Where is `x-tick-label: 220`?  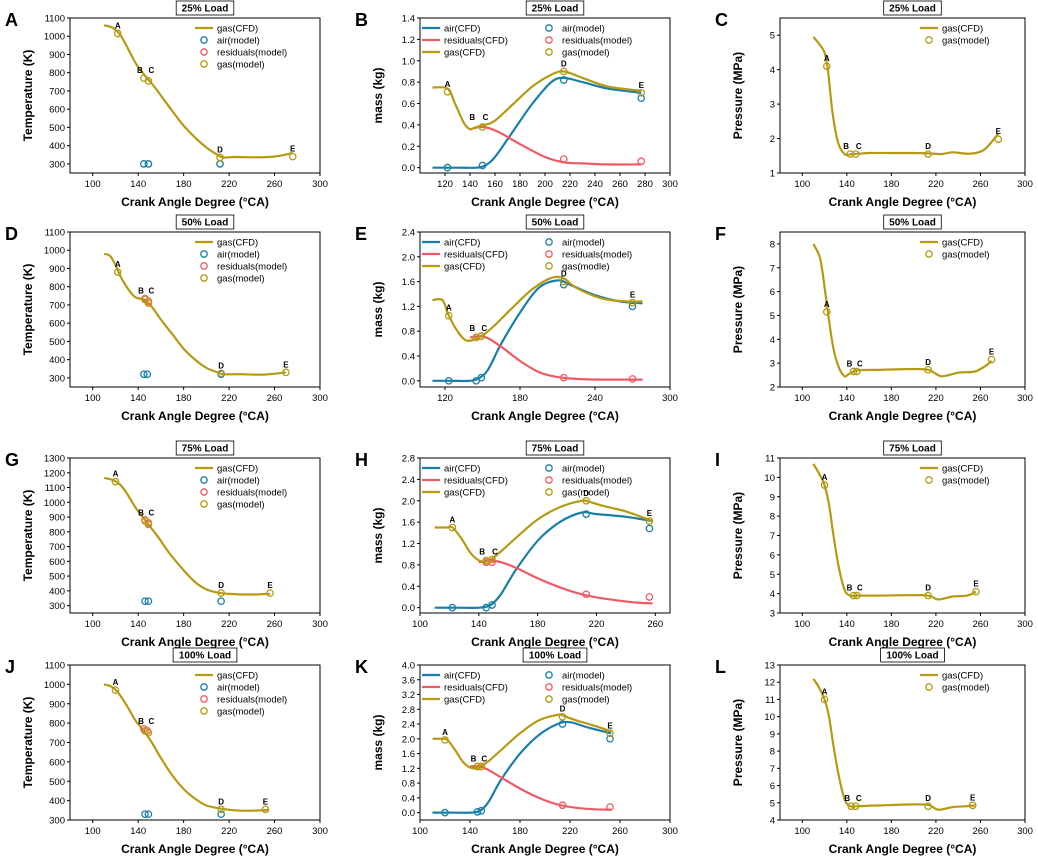 x-tick-label: 220 is located at coordinates (229, 398).